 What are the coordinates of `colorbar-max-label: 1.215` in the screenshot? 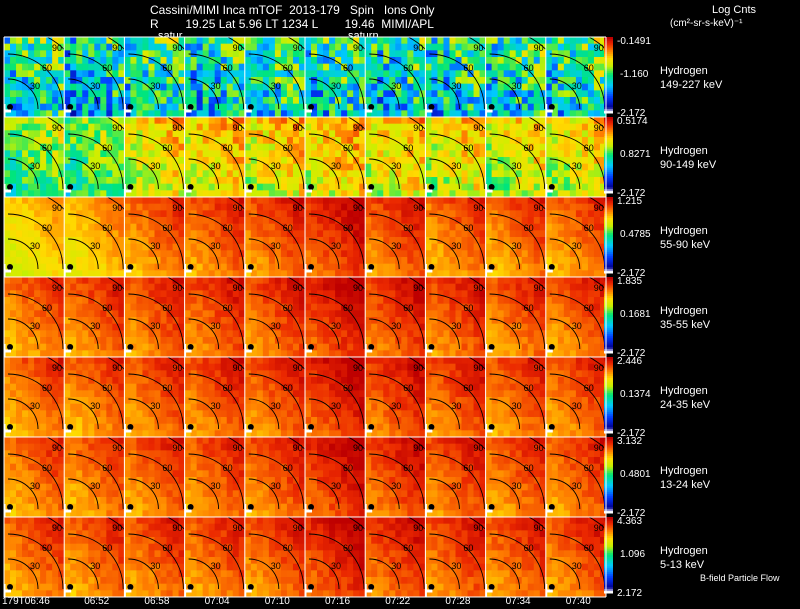 It's located at (630, 201).